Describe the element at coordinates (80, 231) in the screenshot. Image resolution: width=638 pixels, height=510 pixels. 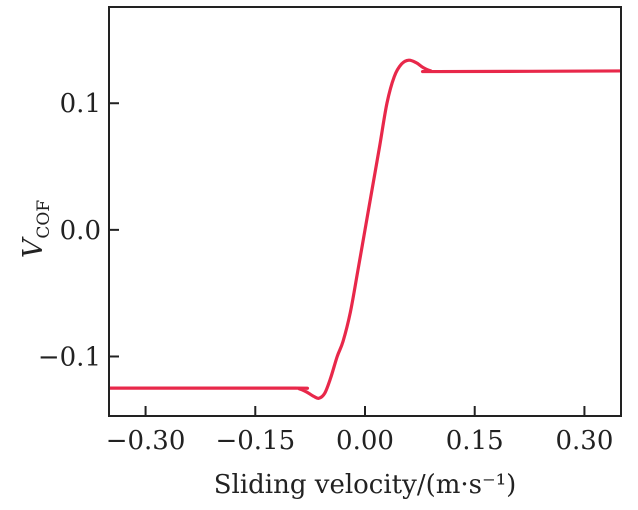
I see `y-tick-label: 0.0` at that location.